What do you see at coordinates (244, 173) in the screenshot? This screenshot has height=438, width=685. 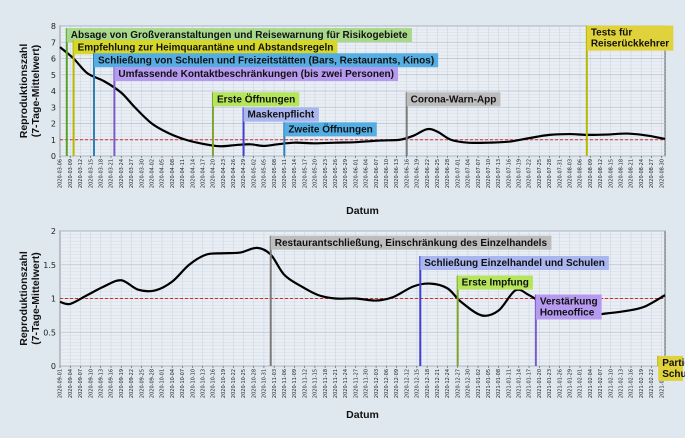 I see `x-tick-label: 2020-04-29` at bounding box center [244, 173].